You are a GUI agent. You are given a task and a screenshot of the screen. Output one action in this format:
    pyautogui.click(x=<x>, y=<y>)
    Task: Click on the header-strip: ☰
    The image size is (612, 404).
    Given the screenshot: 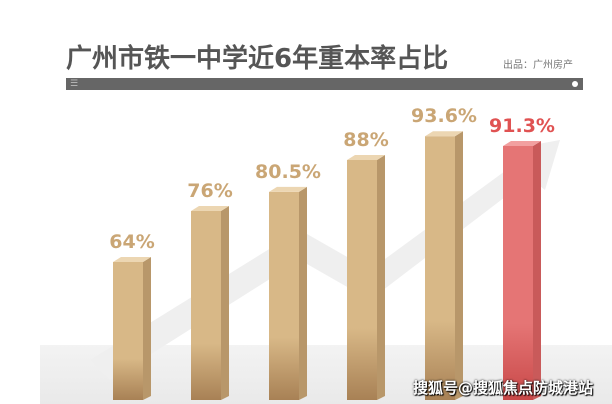 What is the action you would take?
    pyautogui.click(x=324, y=84)
    